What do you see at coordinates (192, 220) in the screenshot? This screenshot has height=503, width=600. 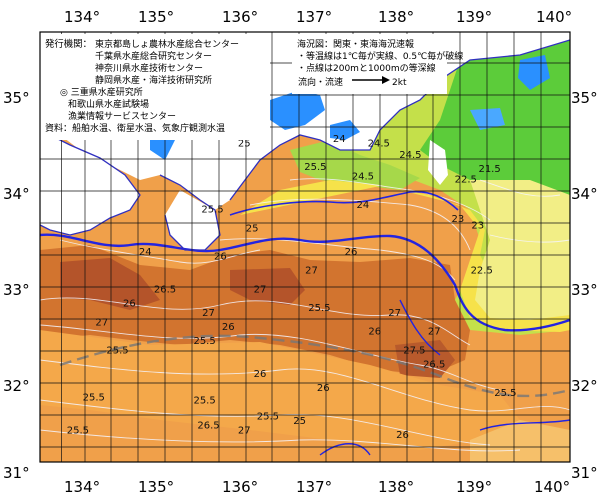 I see `kii-peninsula` at bounding box center [192, 220].